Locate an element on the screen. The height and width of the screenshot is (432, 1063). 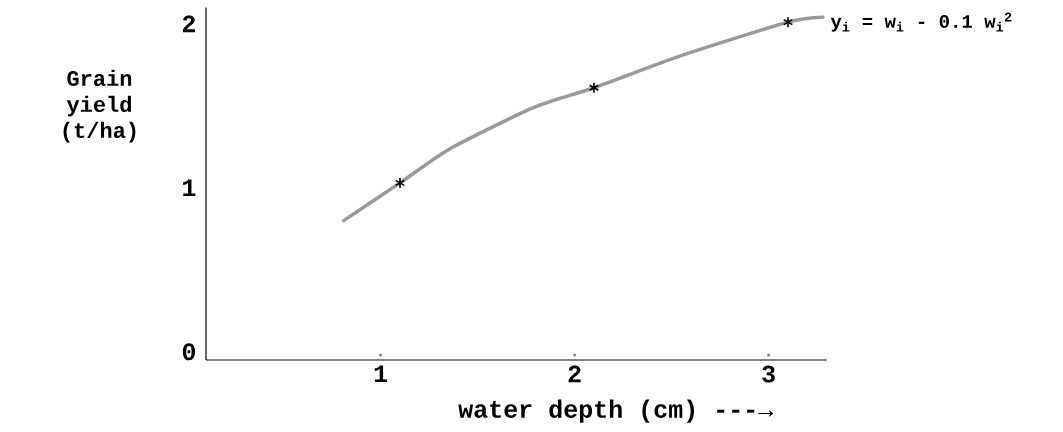
x-tick-label: 1 is located at coordinates (381, 374).